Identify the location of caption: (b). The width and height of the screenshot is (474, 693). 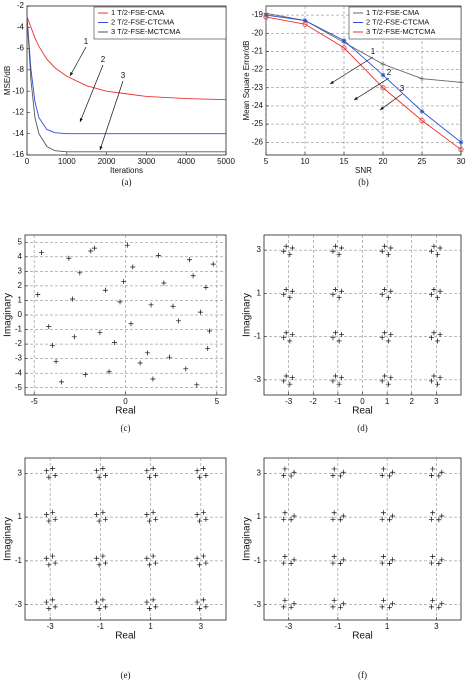
(363, 182).